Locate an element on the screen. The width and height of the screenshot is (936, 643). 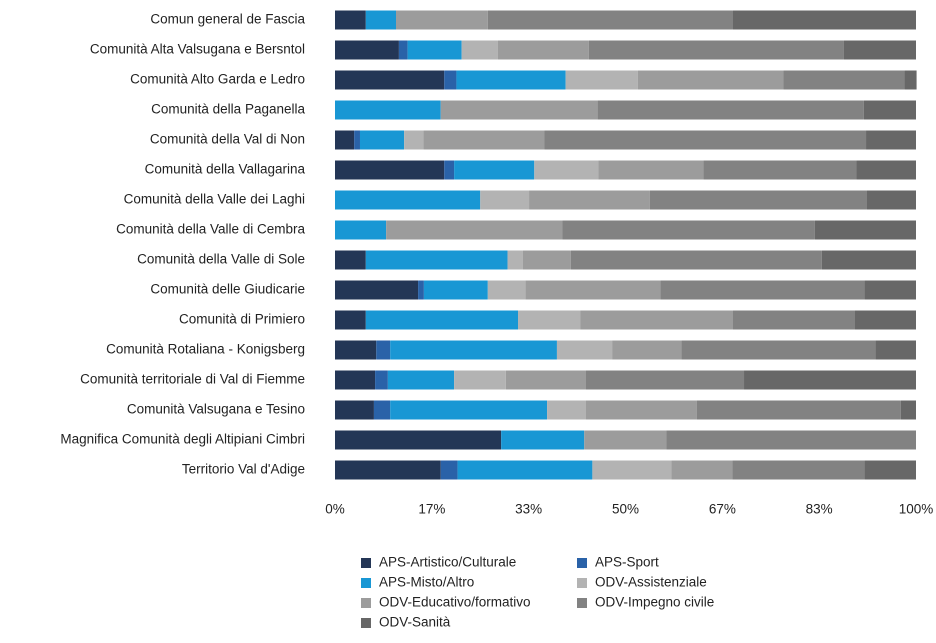
y-tick-label: Comunità della Valle dei Laghi is located at coordinates (214, 199).